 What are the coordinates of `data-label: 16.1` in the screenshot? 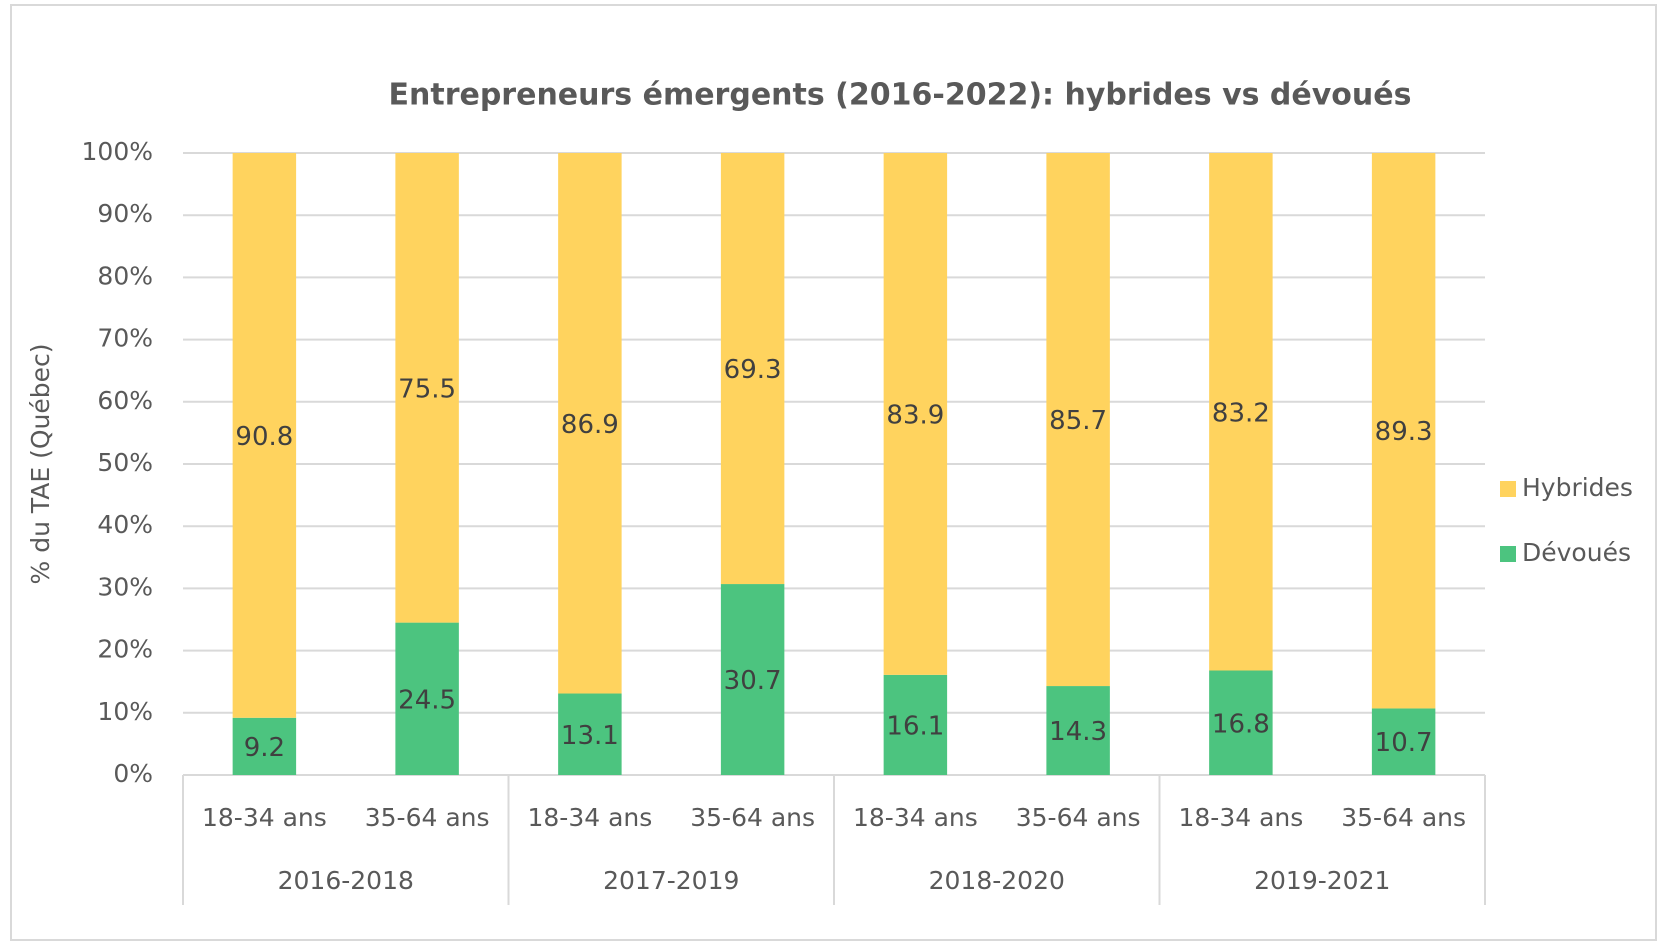 It's located at (915, 726).